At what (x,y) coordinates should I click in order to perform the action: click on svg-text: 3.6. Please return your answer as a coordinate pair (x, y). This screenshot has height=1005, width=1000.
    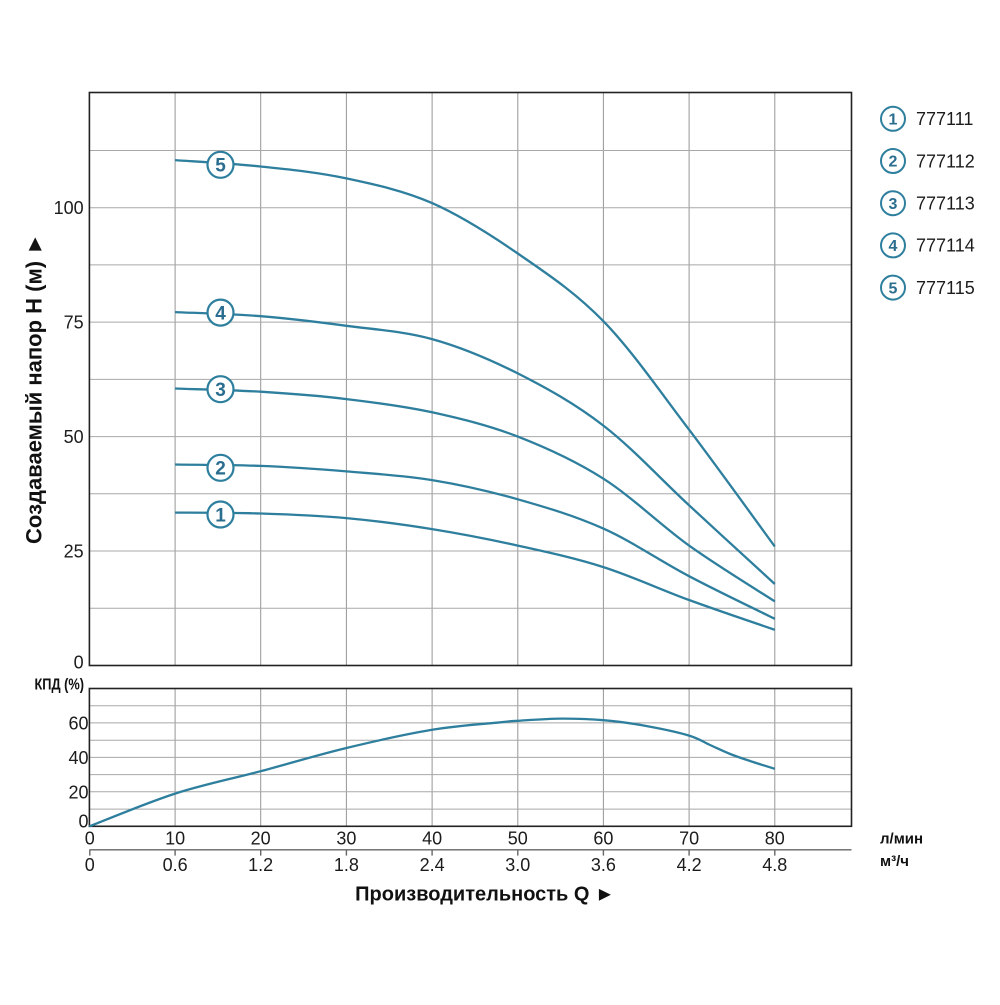
    Looking at the image, I should click on (603, 865).